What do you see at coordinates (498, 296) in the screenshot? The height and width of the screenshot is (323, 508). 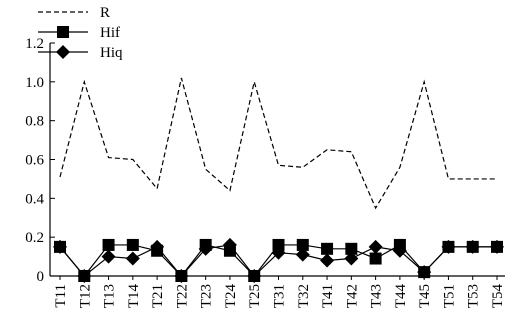 I see `x-tick-label: T54` at bounding box center [498, 296].